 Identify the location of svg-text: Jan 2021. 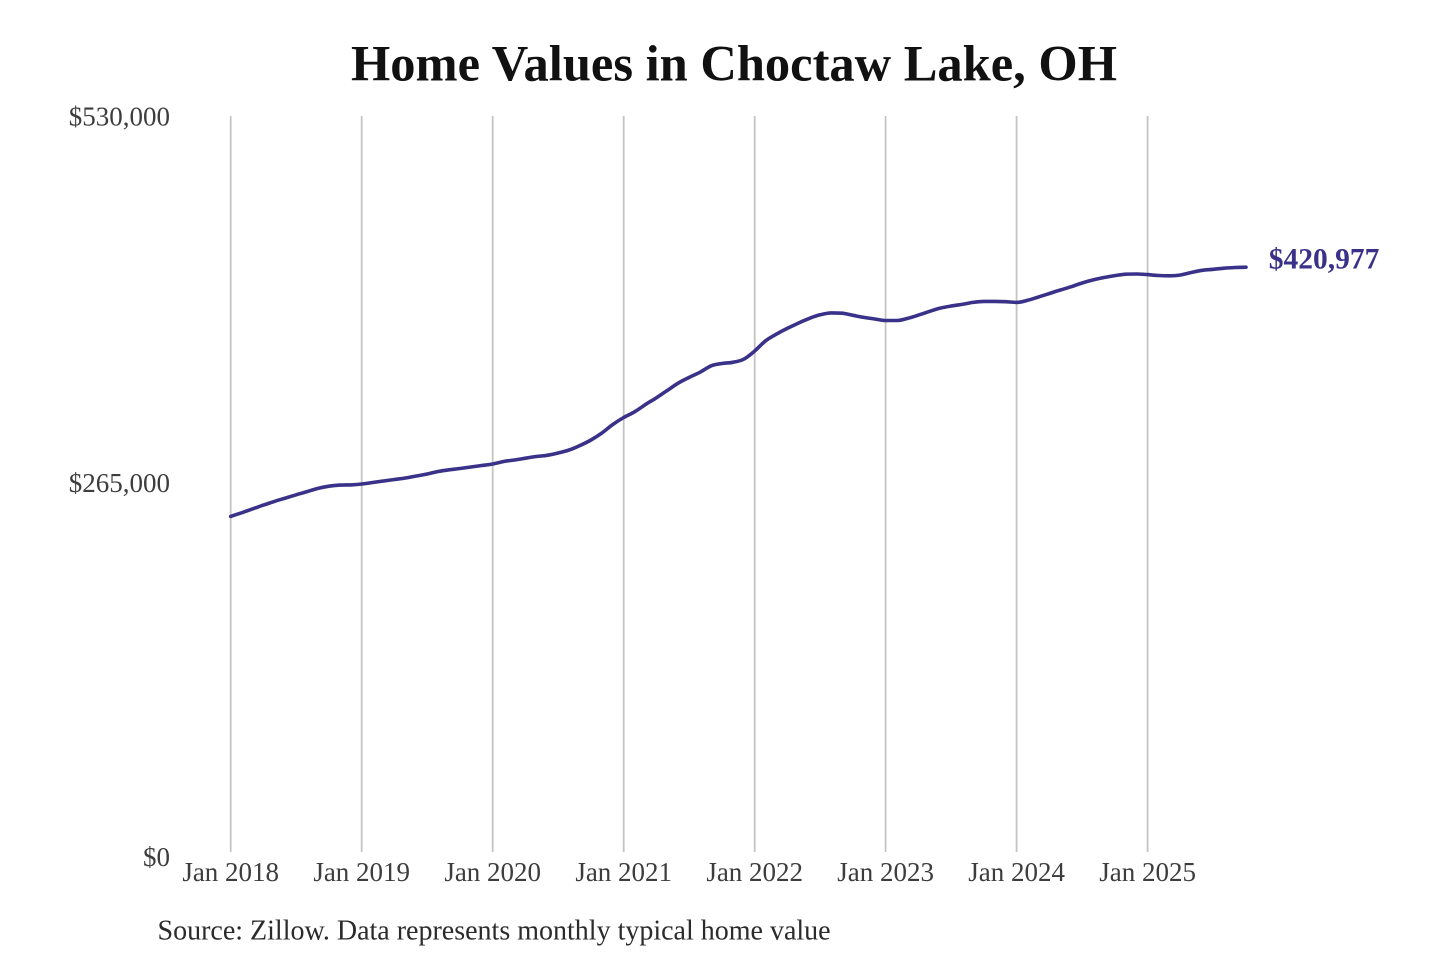
(623, 872).